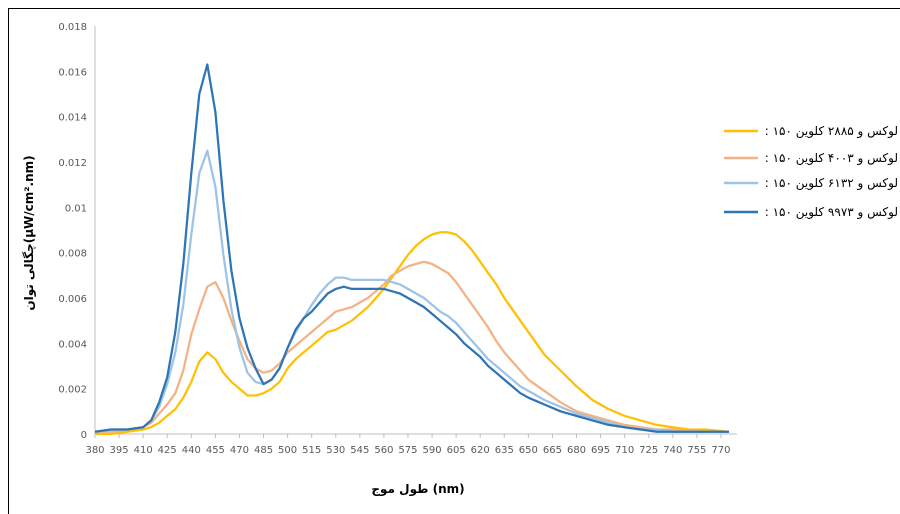 The width and height of the screenshot is (900, 514). What do you see at coordinates (831, 212) in the screenshot?
I see `legend-label-4: : ۱۵۰ لوکس و ۹۹۷۳ کلوین` at bounding box center [831, 212].